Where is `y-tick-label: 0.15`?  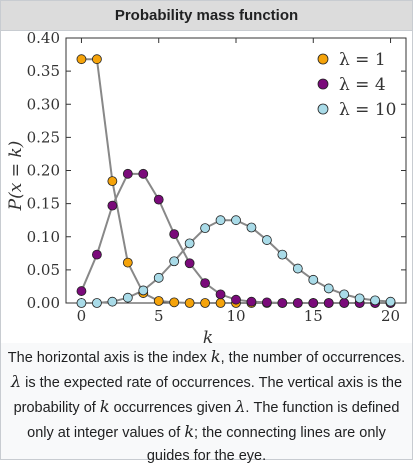
y-tick-label: 0.15 is located at coordinates (43, 204).